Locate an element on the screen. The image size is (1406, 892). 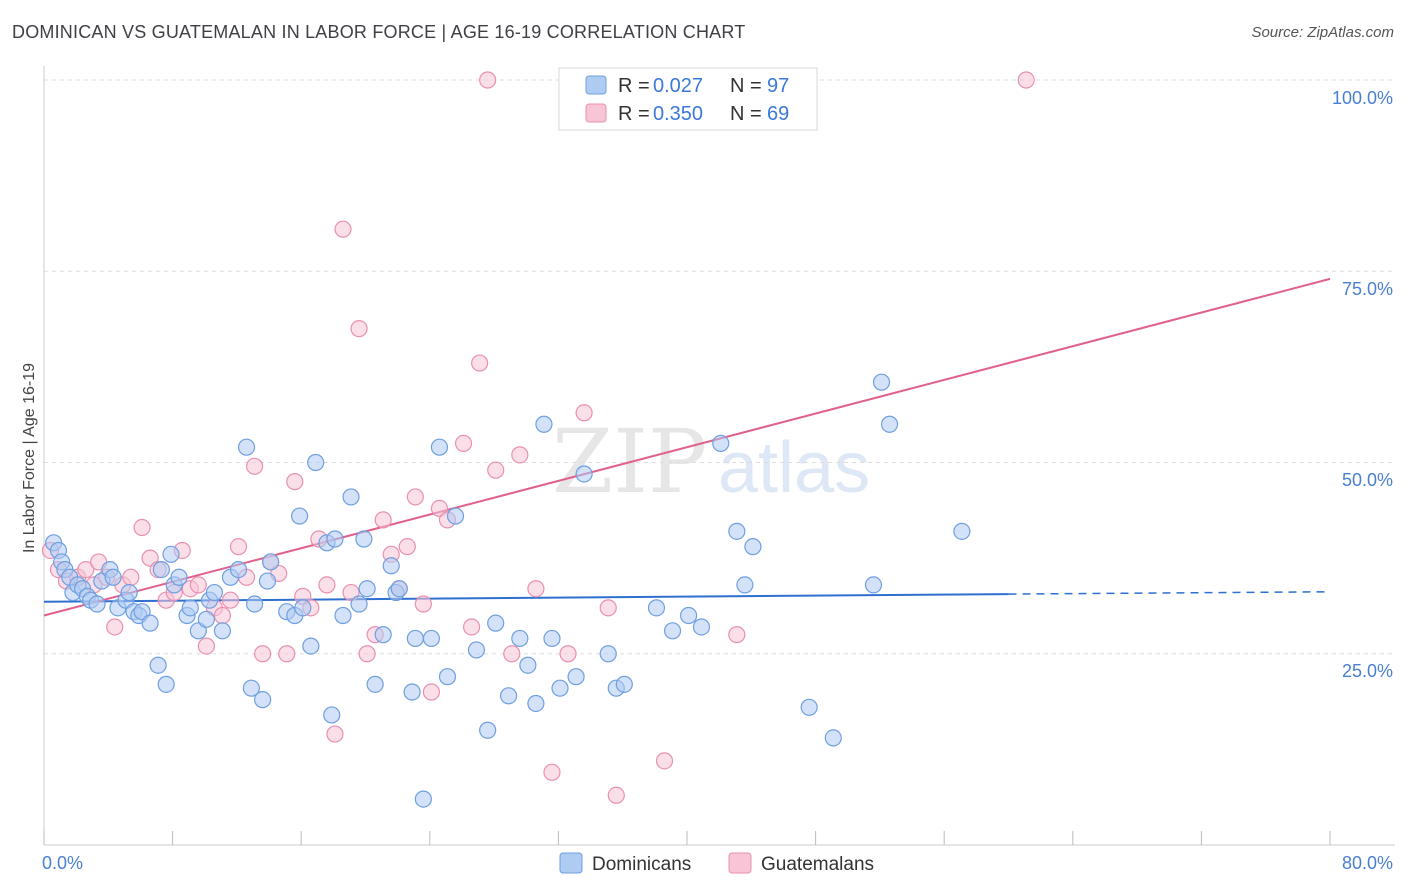
bottom-legend-swatch-guatemalans is located at coordinates (740, 863).